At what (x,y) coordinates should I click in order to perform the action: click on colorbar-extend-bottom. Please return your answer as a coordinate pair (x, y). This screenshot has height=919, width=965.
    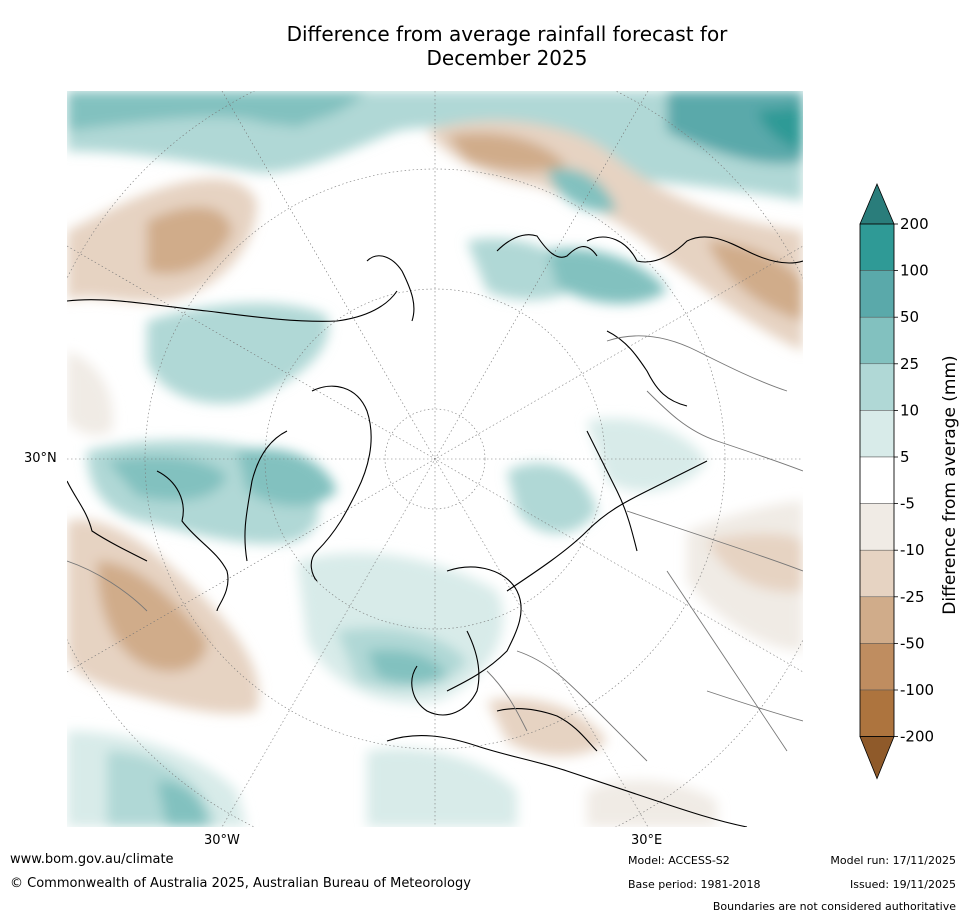
    Looking at the image, I should click on (877, 758).